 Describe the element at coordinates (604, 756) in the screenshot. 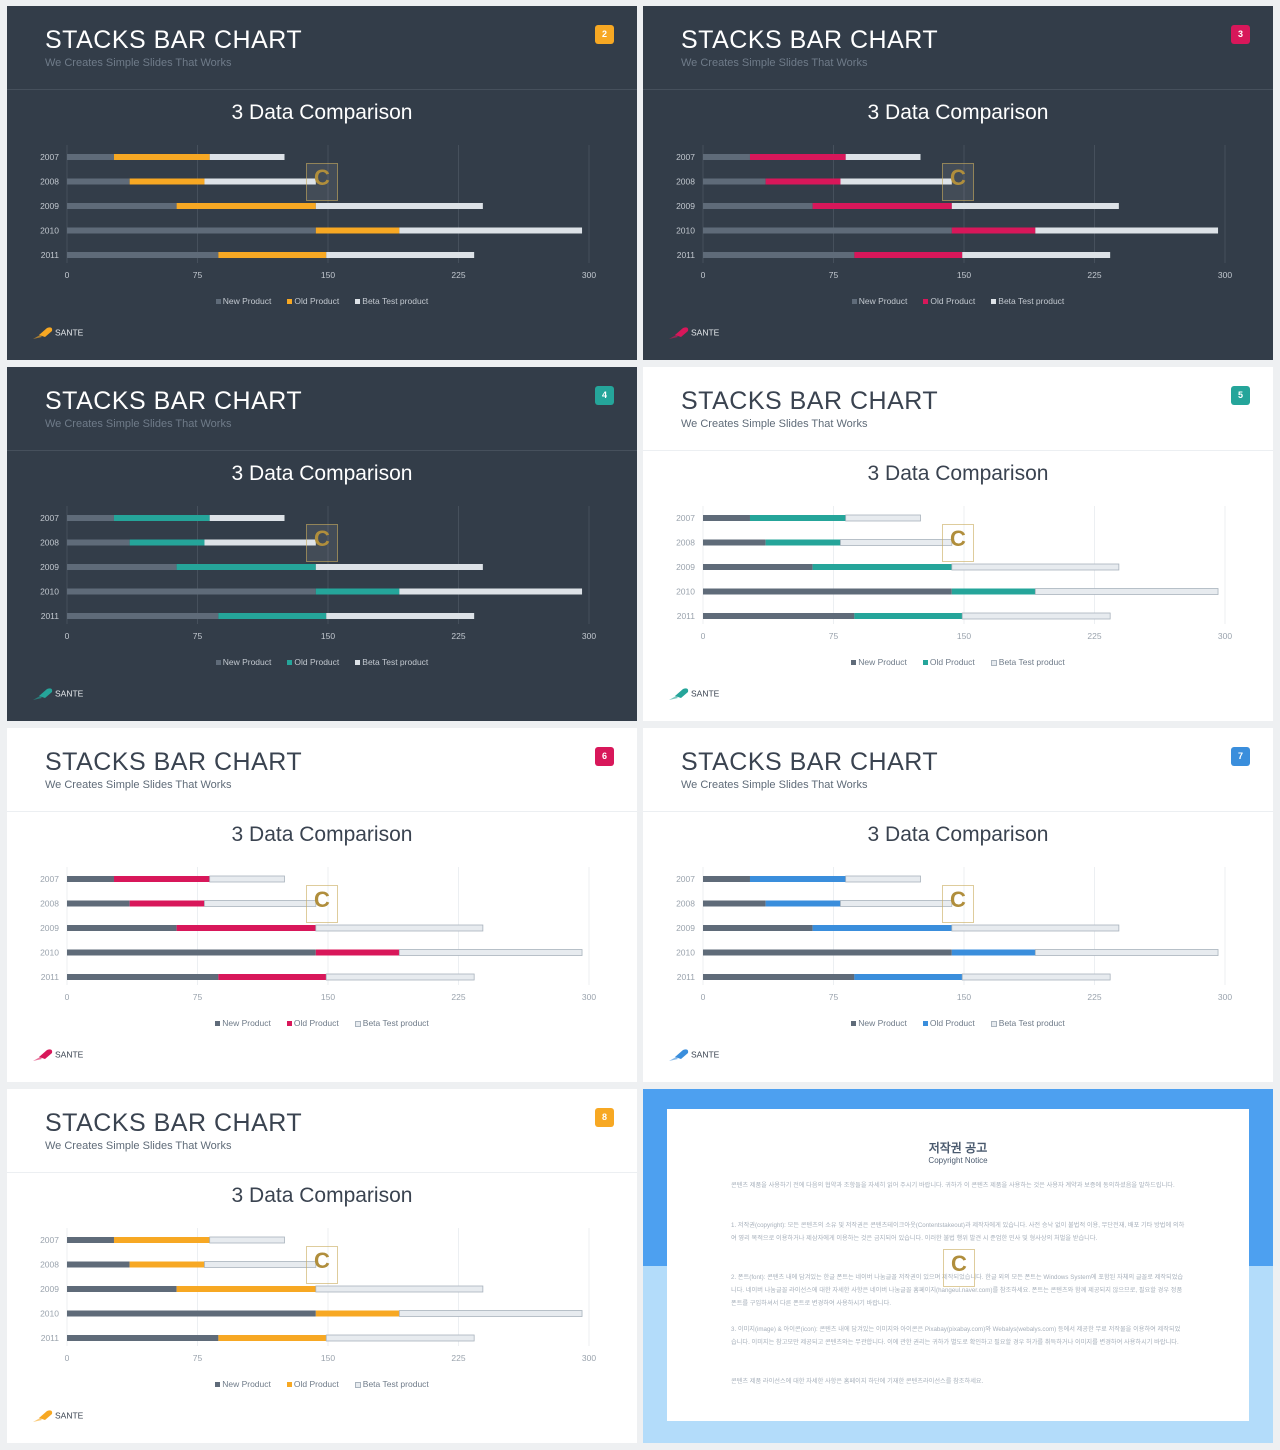

I see `slide-number-badge: 6` at that location.